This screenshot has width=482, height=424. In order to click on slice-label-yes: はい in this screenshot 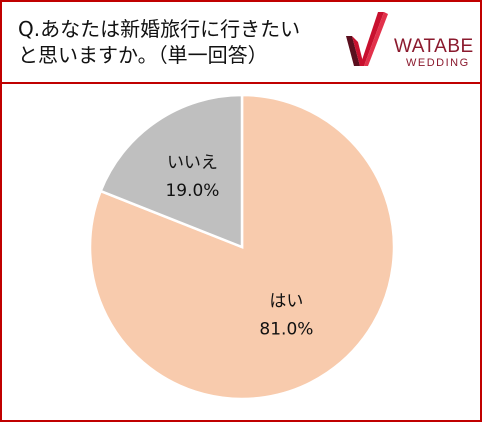, I will do `click(286, 301)`.